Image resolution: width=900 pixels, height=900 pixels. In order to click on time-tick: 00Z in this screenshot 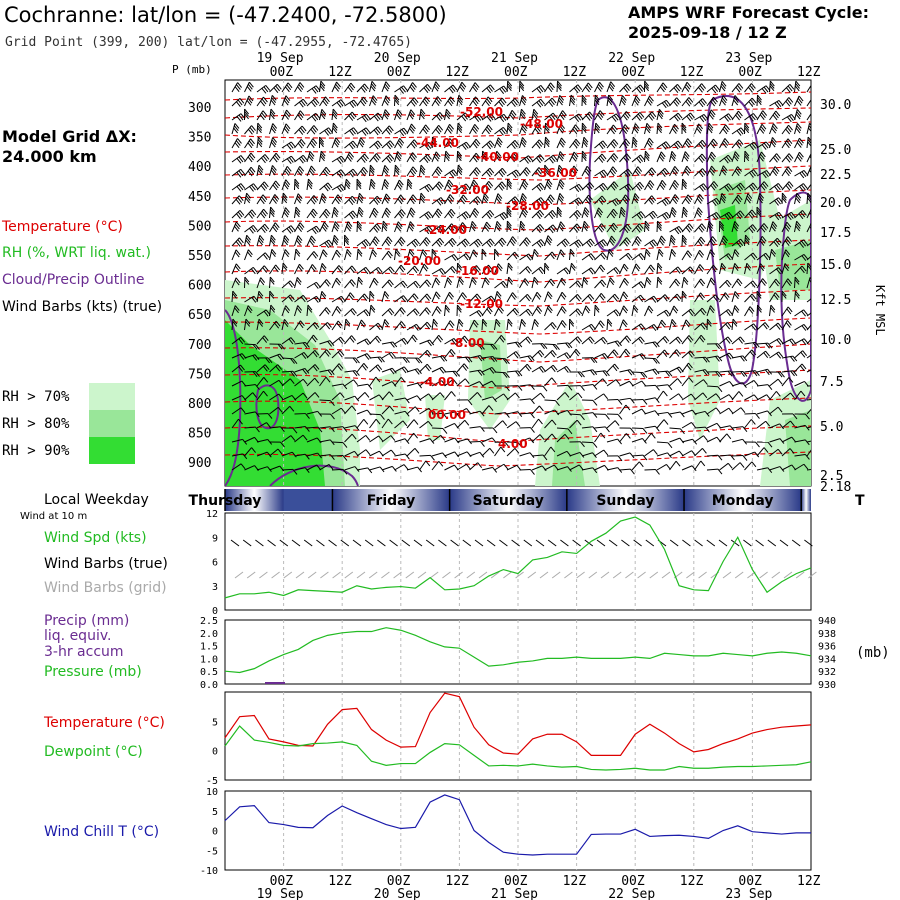, I will do `click(750, 881)`.